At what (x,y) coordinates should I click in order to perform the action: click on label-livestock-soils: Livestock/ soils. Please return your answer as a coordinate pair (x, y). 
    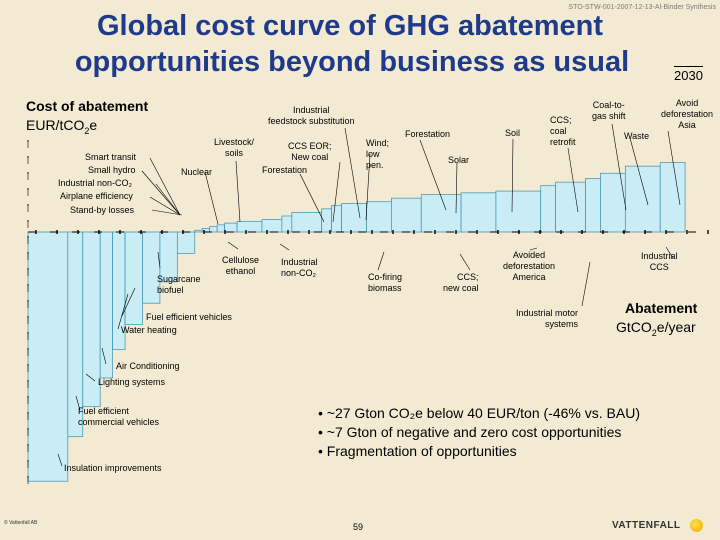
    Looking at the image, I should click on (234, 147).